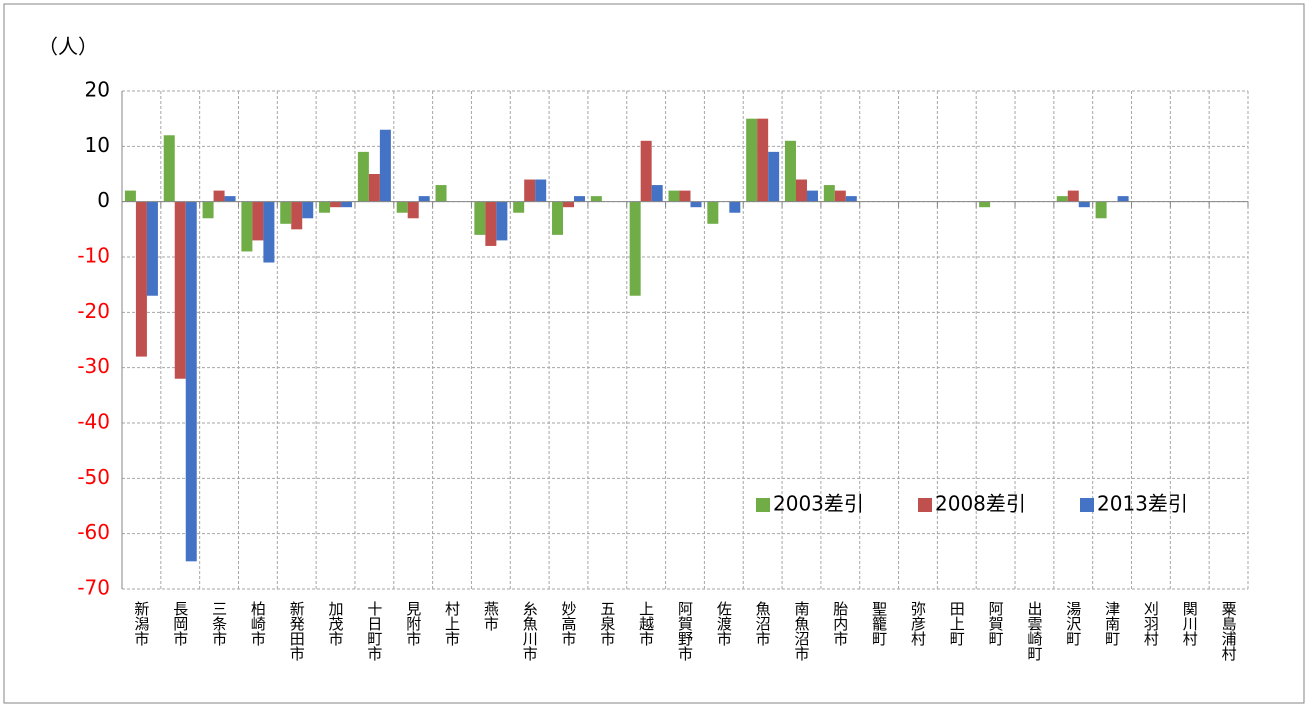 This screenshot has height=711, width=1308. I want to click on x-tick-label: 三条市, so click(219, 623).